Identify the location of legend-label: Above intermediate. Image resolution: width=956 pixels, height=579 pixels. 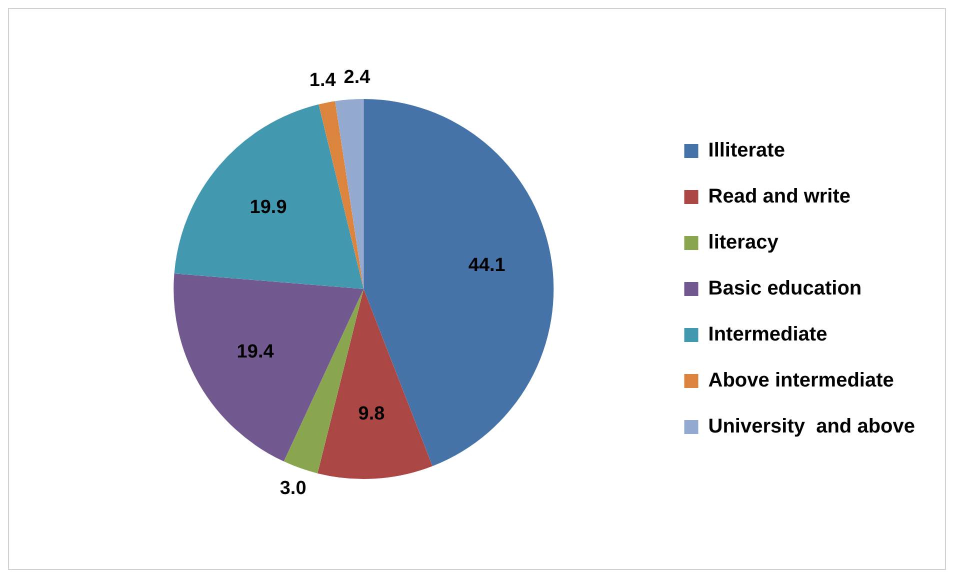
(801, 381).